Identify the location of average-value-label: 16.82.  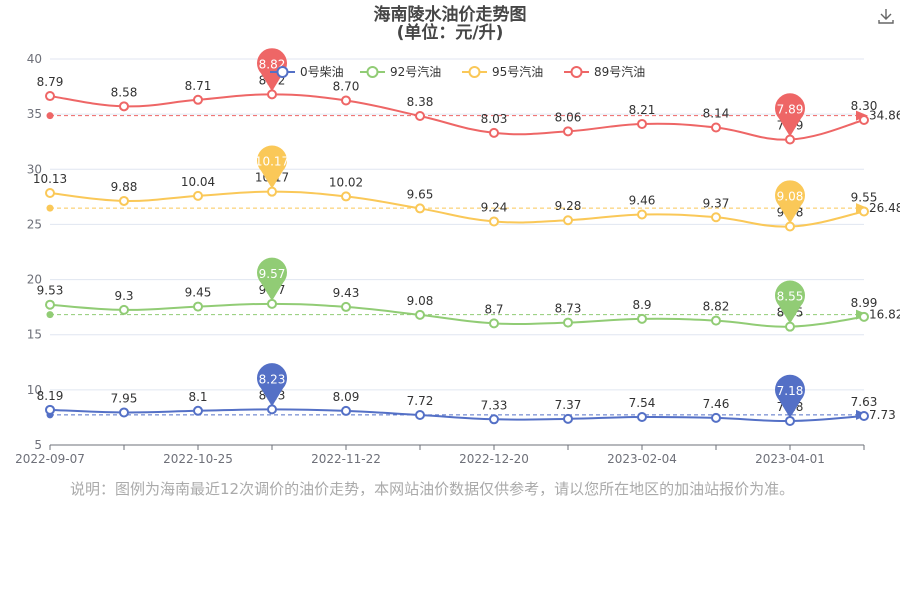
(884, 315).